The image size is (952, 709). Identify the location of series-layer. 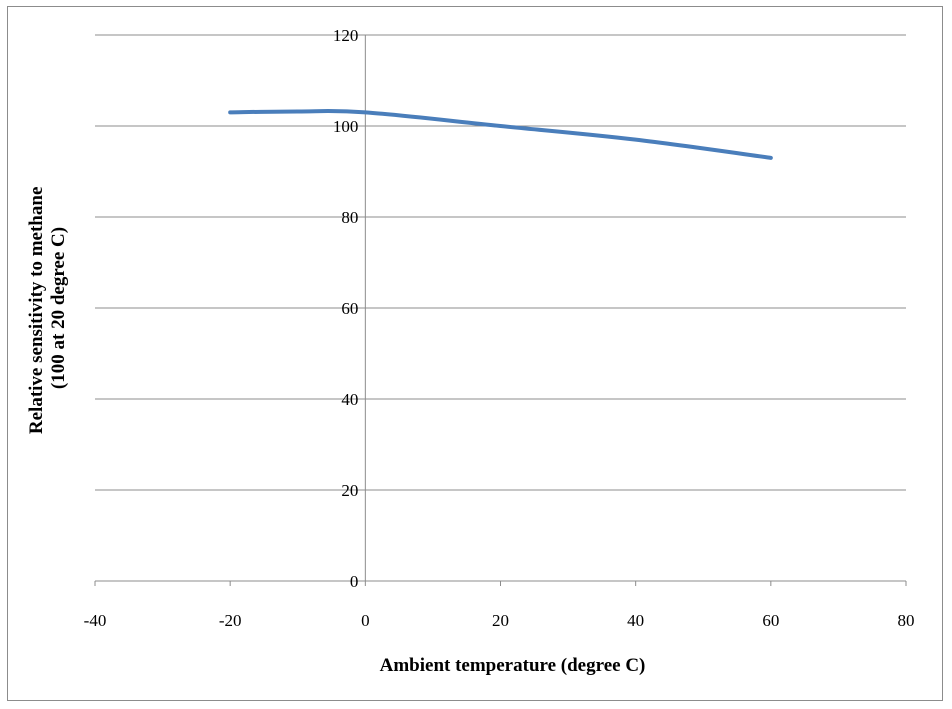
(500, 134).